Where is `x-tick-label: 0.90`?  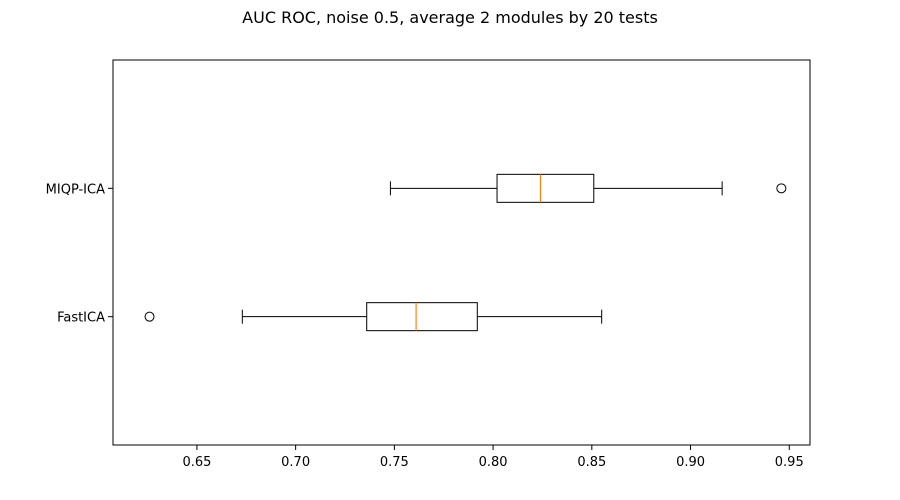 x-tick-label: 0.90 is located at coordinates (690, 462).